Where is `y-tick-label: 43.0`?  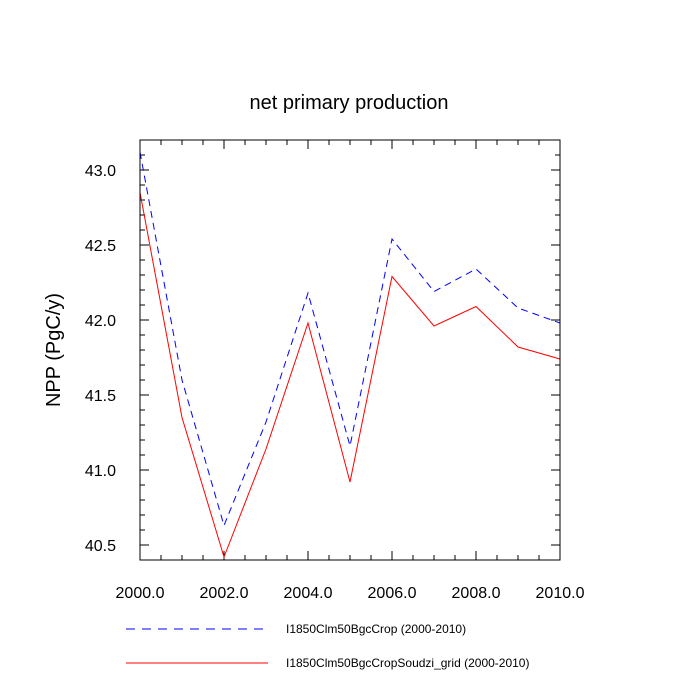 y-tick-label: 43.0 is located at coordinates (100, 171).